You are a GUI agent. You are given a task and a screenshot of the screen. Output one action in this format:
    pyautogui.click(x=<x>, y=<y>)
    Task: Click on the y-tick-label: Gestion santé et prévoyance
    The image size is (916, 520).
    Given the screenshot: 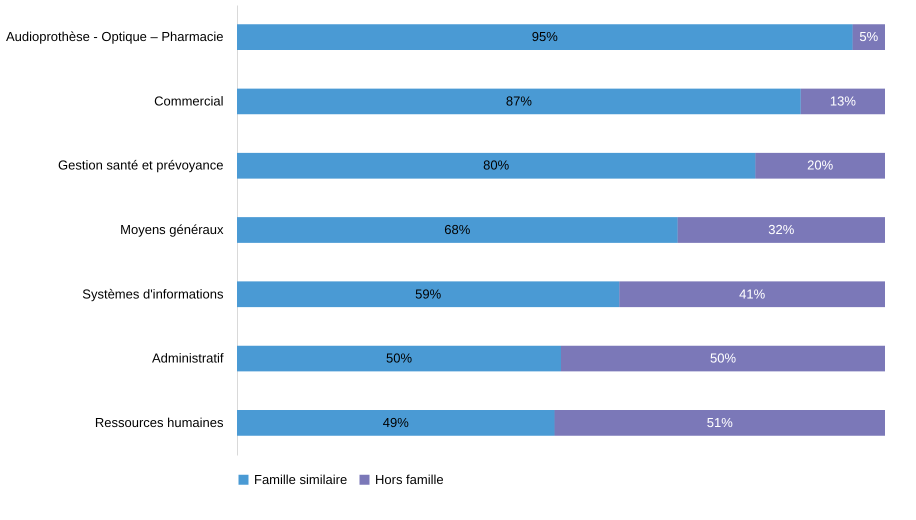 What is the action you would take?
    pyautogui.click(x=141, y=165)
    